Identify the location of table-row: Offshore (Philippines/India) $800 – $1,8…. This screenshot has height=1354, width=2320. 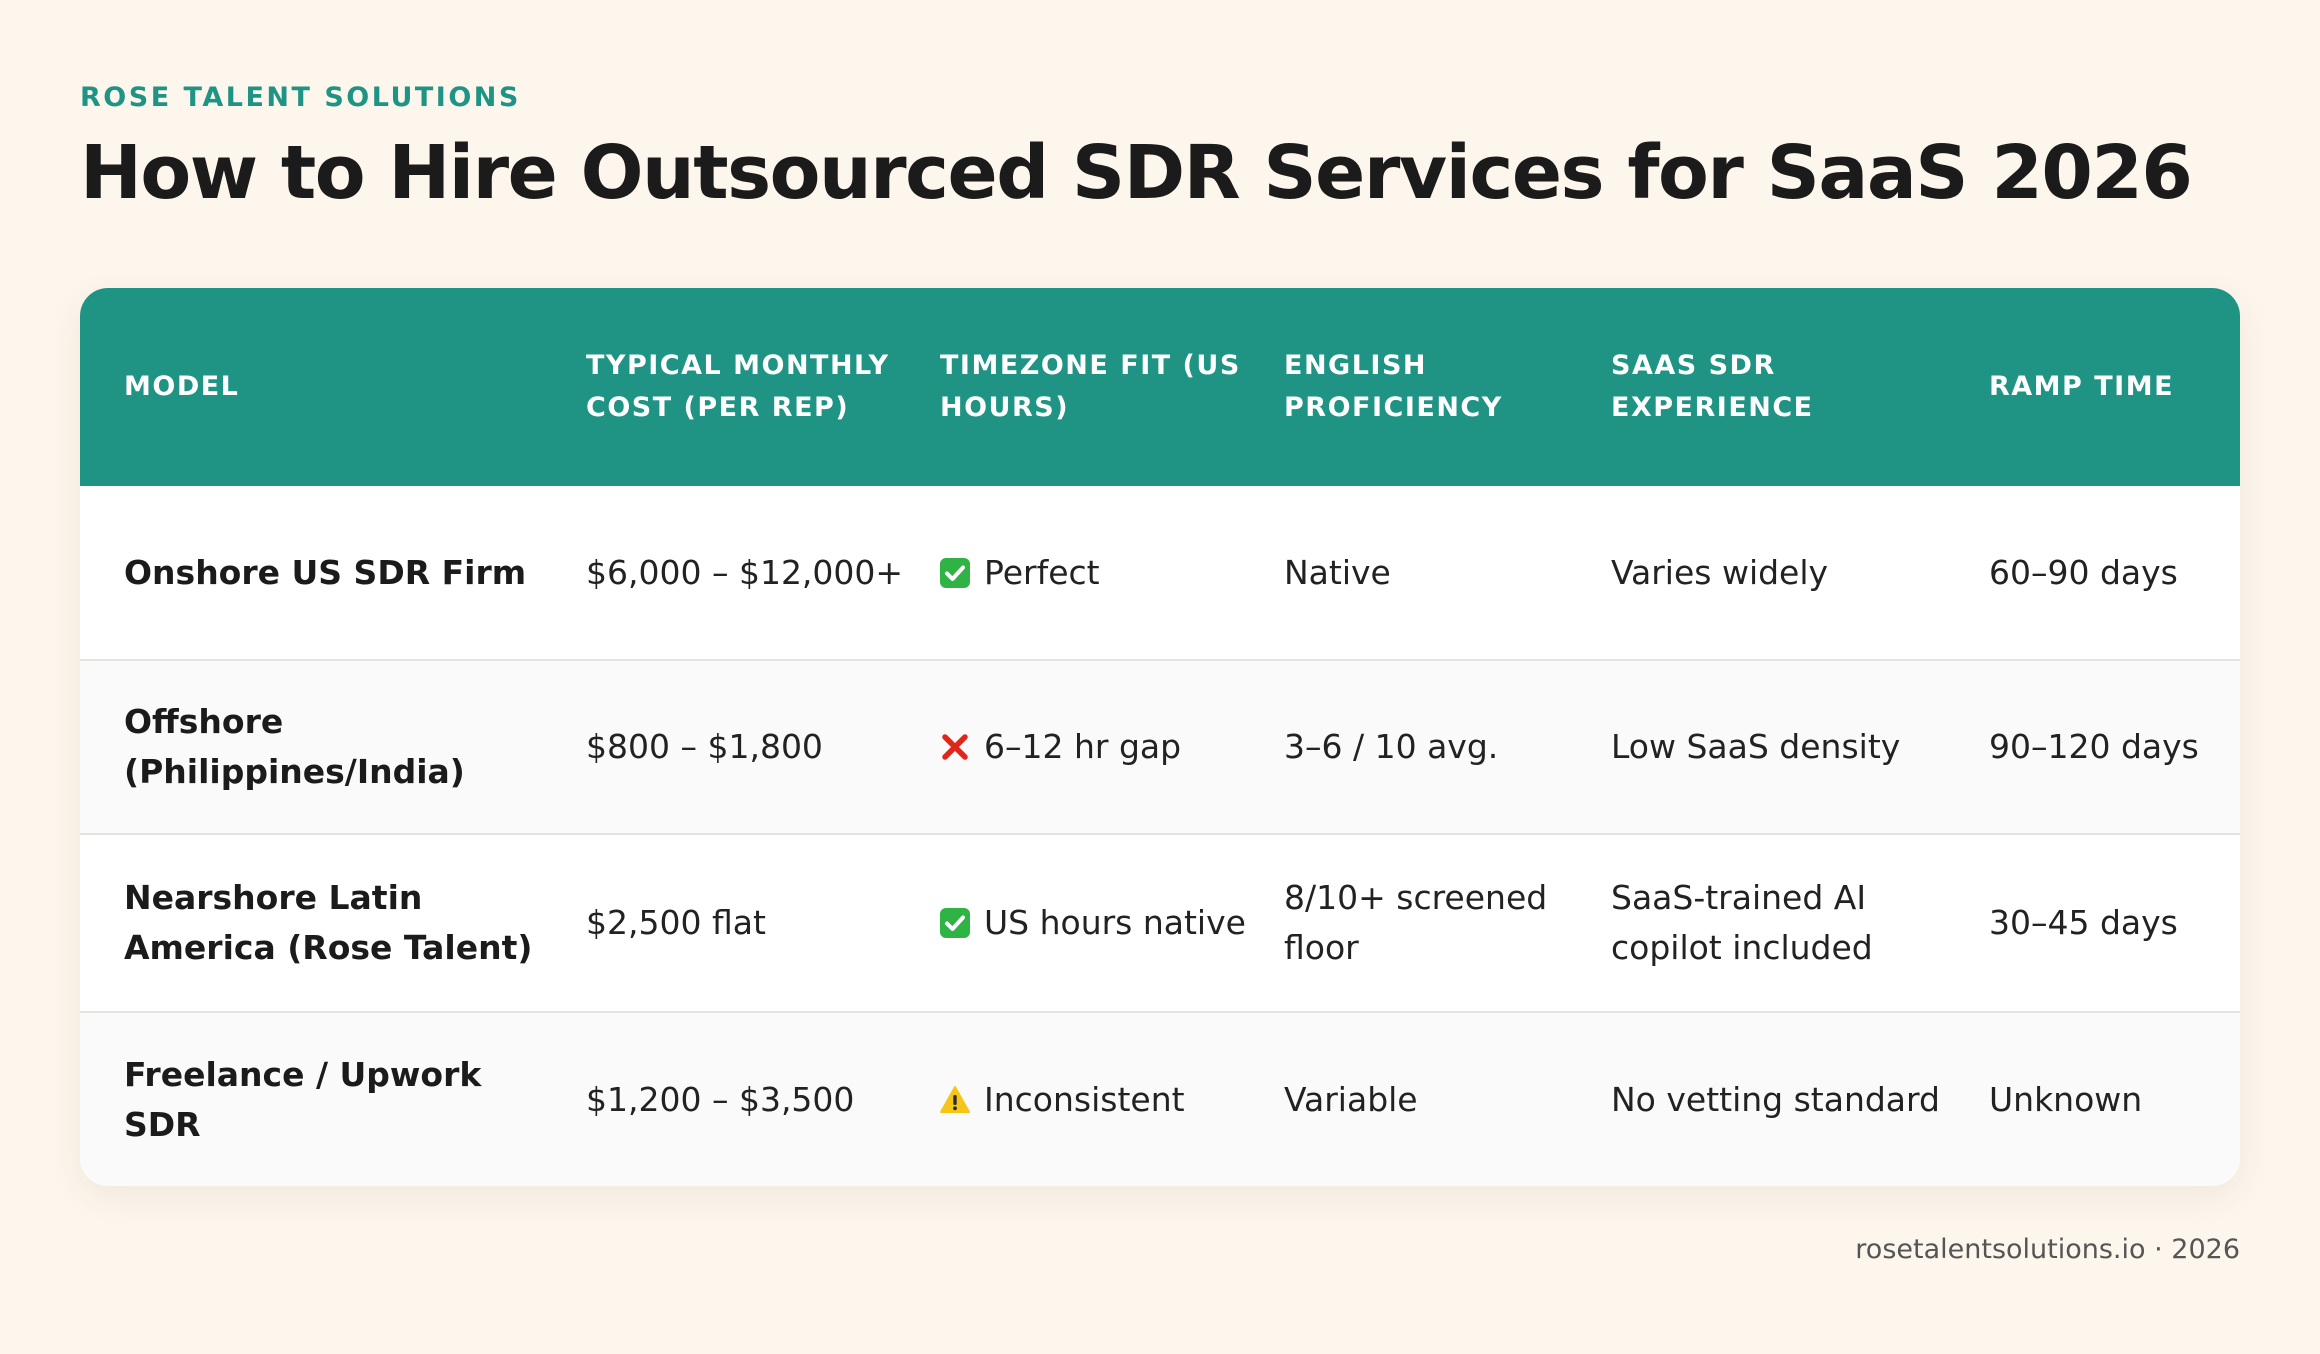
(1160, 747).